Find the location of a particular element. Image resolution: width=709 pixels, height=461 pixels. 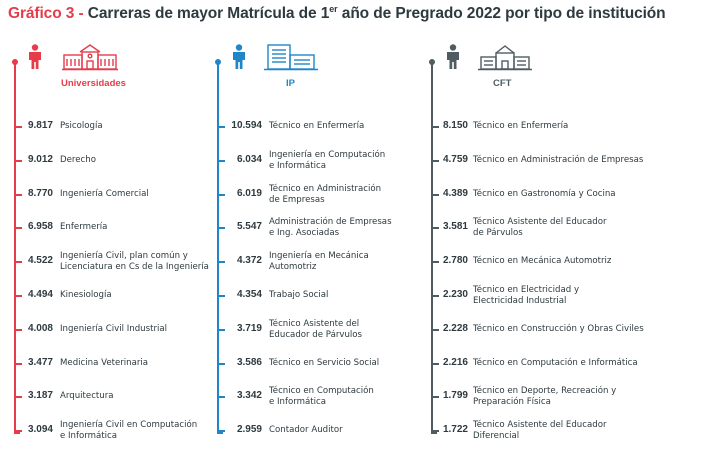

group-cft-header: CFT is located at coordinates (541, 64).